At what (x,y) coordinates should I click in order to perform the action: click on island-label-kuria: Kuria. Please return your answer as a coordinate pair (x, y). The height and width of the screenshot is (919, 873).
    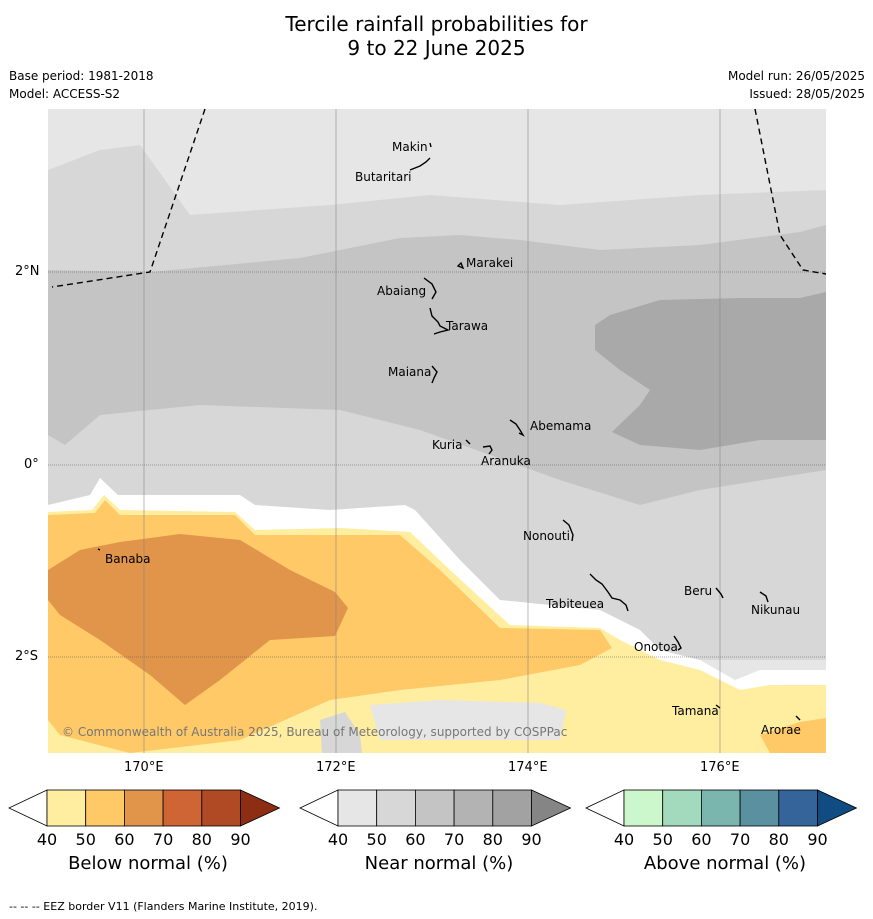
    Looking at the image, I should click on (447, 445).